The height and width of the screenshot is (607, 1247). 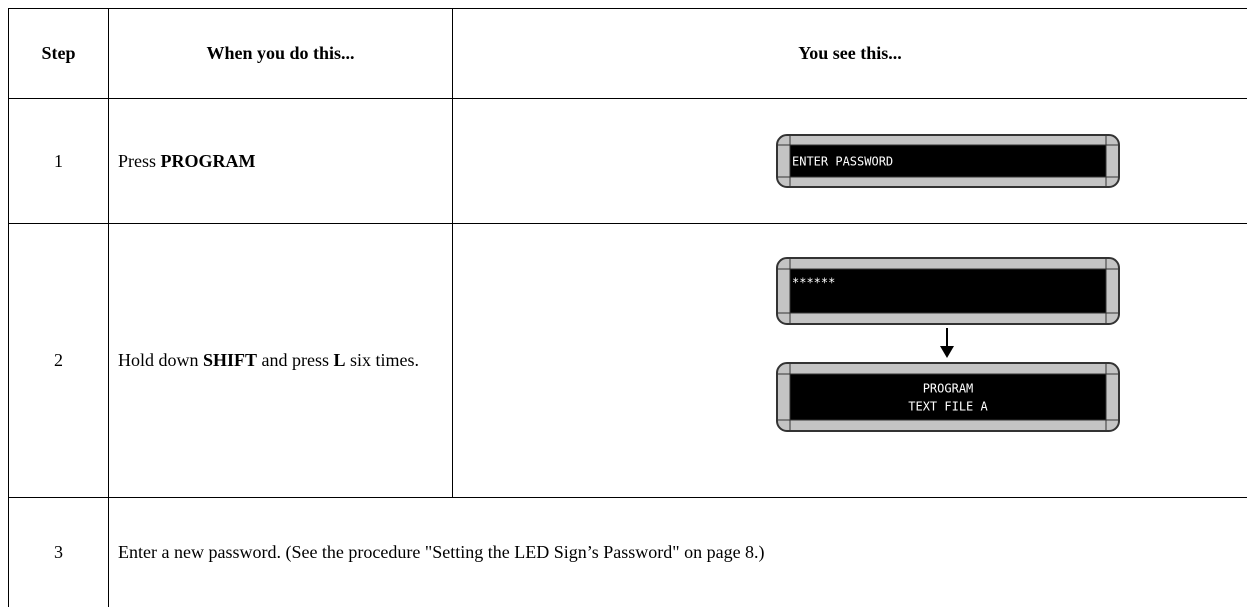 What do you see at coordinates (160, 360) in the screenshot?
I see `action-run: Hold down` at bounding box center [160, 360].